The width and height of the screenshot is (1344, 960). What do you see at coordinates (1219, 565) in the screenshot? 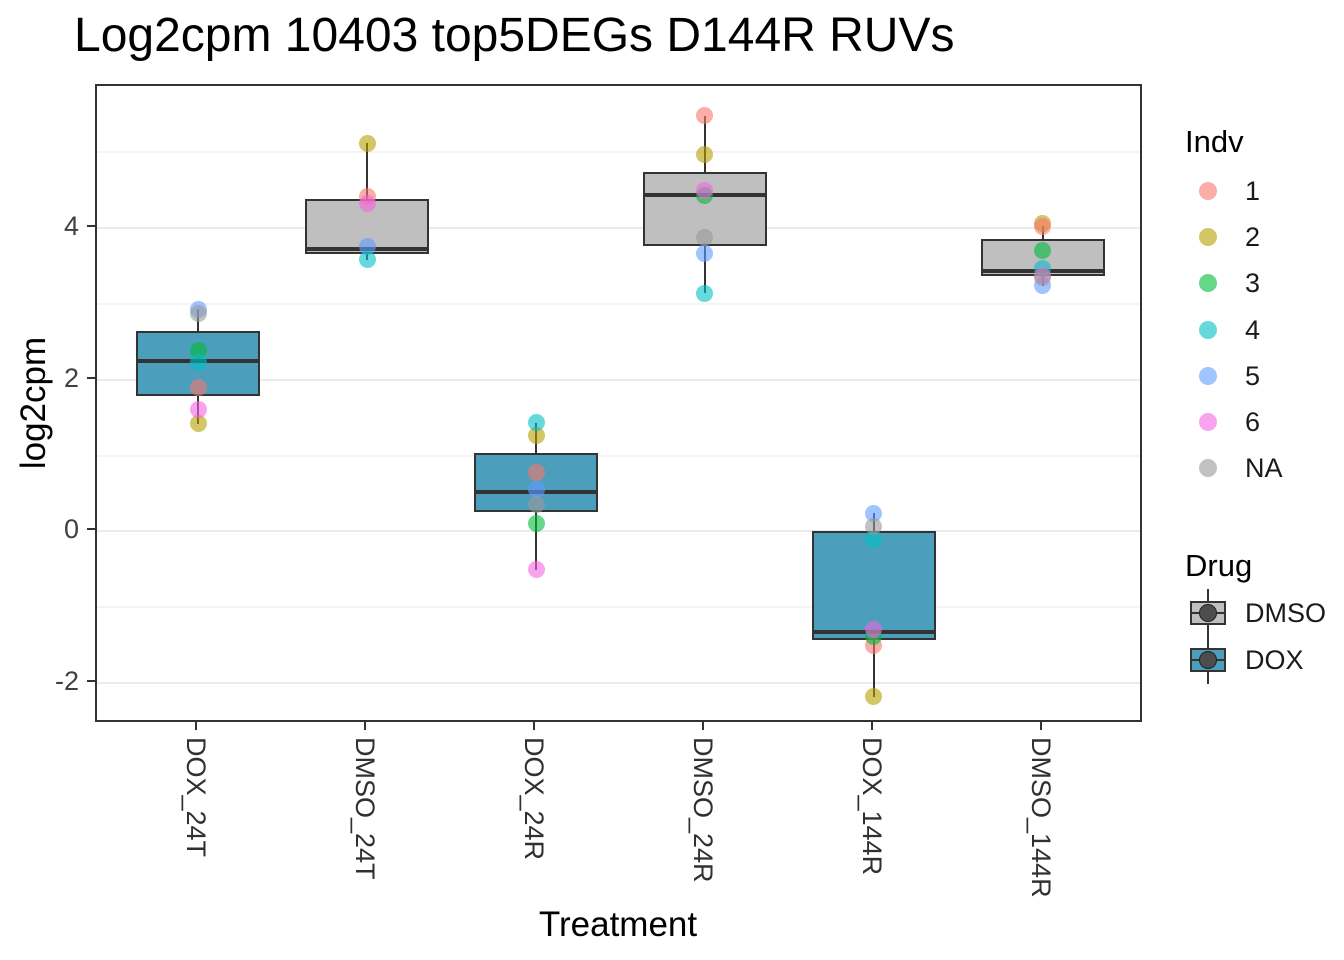
I see `legend-drug-title: Drug` at bounding box center [1219, 565].